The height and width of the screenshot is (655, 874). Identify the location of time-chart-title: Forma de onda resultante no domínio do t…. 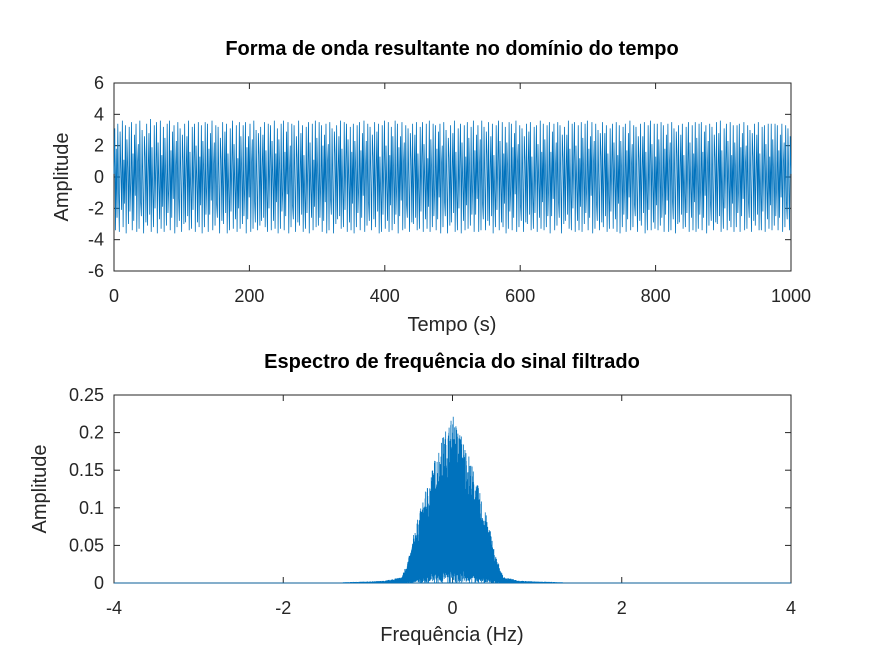
(451, 49).